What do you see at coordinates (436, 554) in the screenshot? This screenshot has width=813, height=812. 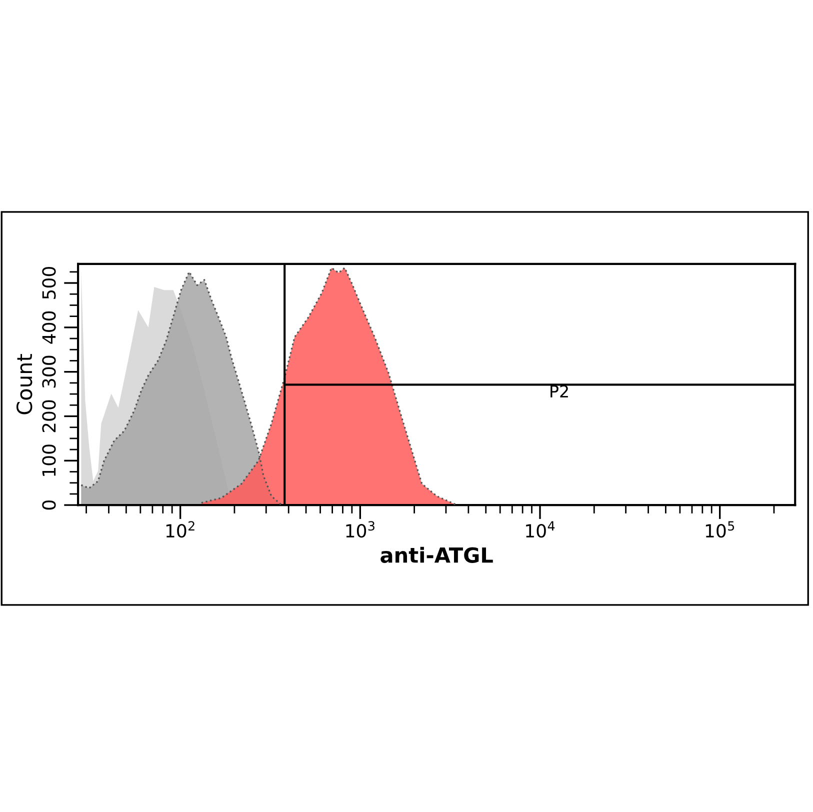 I see `x-axis-title: anti-ATGL` at bounding box center [436, 554].